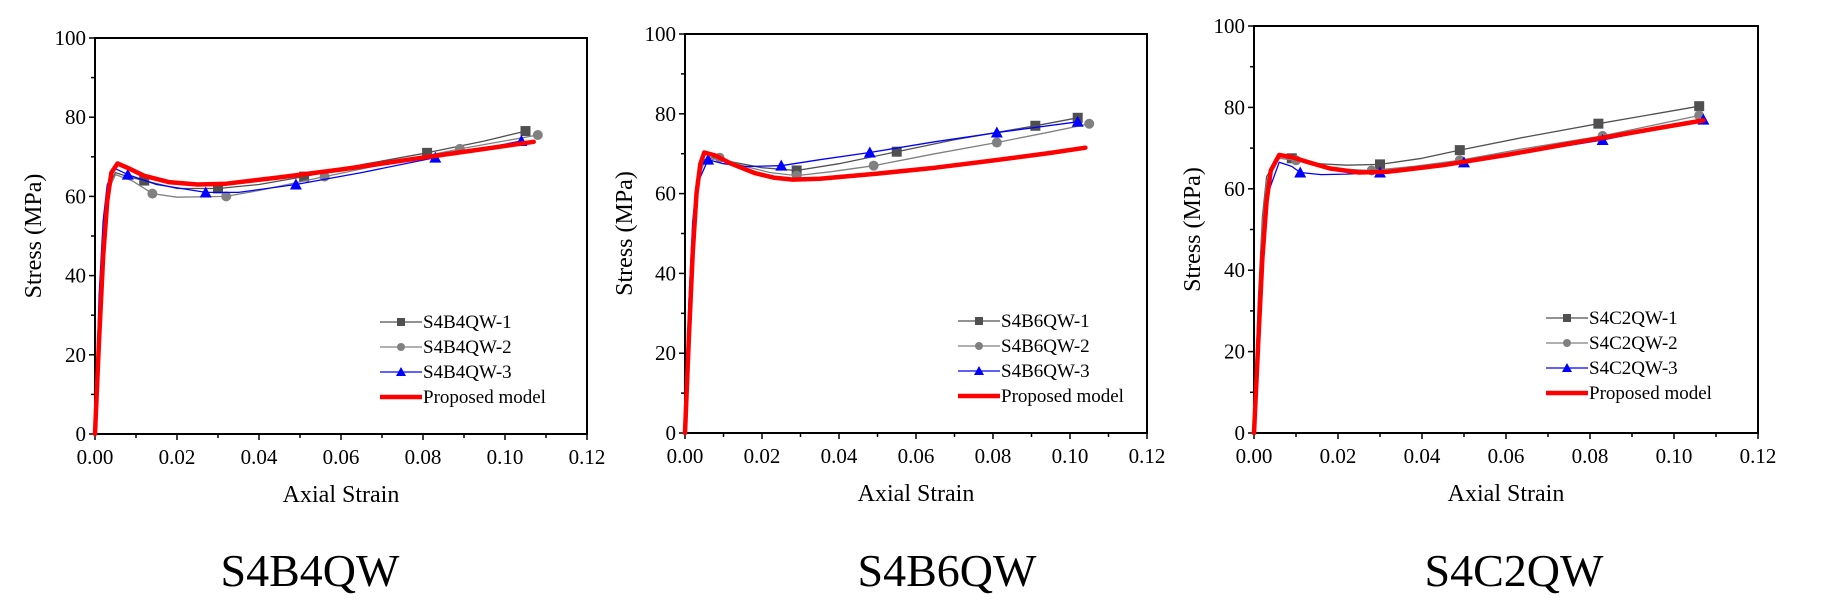 This screenshot has width=1827, height=601. Describe the element at coordinates (1045, 371) in the screenshot. I see `legend-label: S4B6QW-3` at that location.